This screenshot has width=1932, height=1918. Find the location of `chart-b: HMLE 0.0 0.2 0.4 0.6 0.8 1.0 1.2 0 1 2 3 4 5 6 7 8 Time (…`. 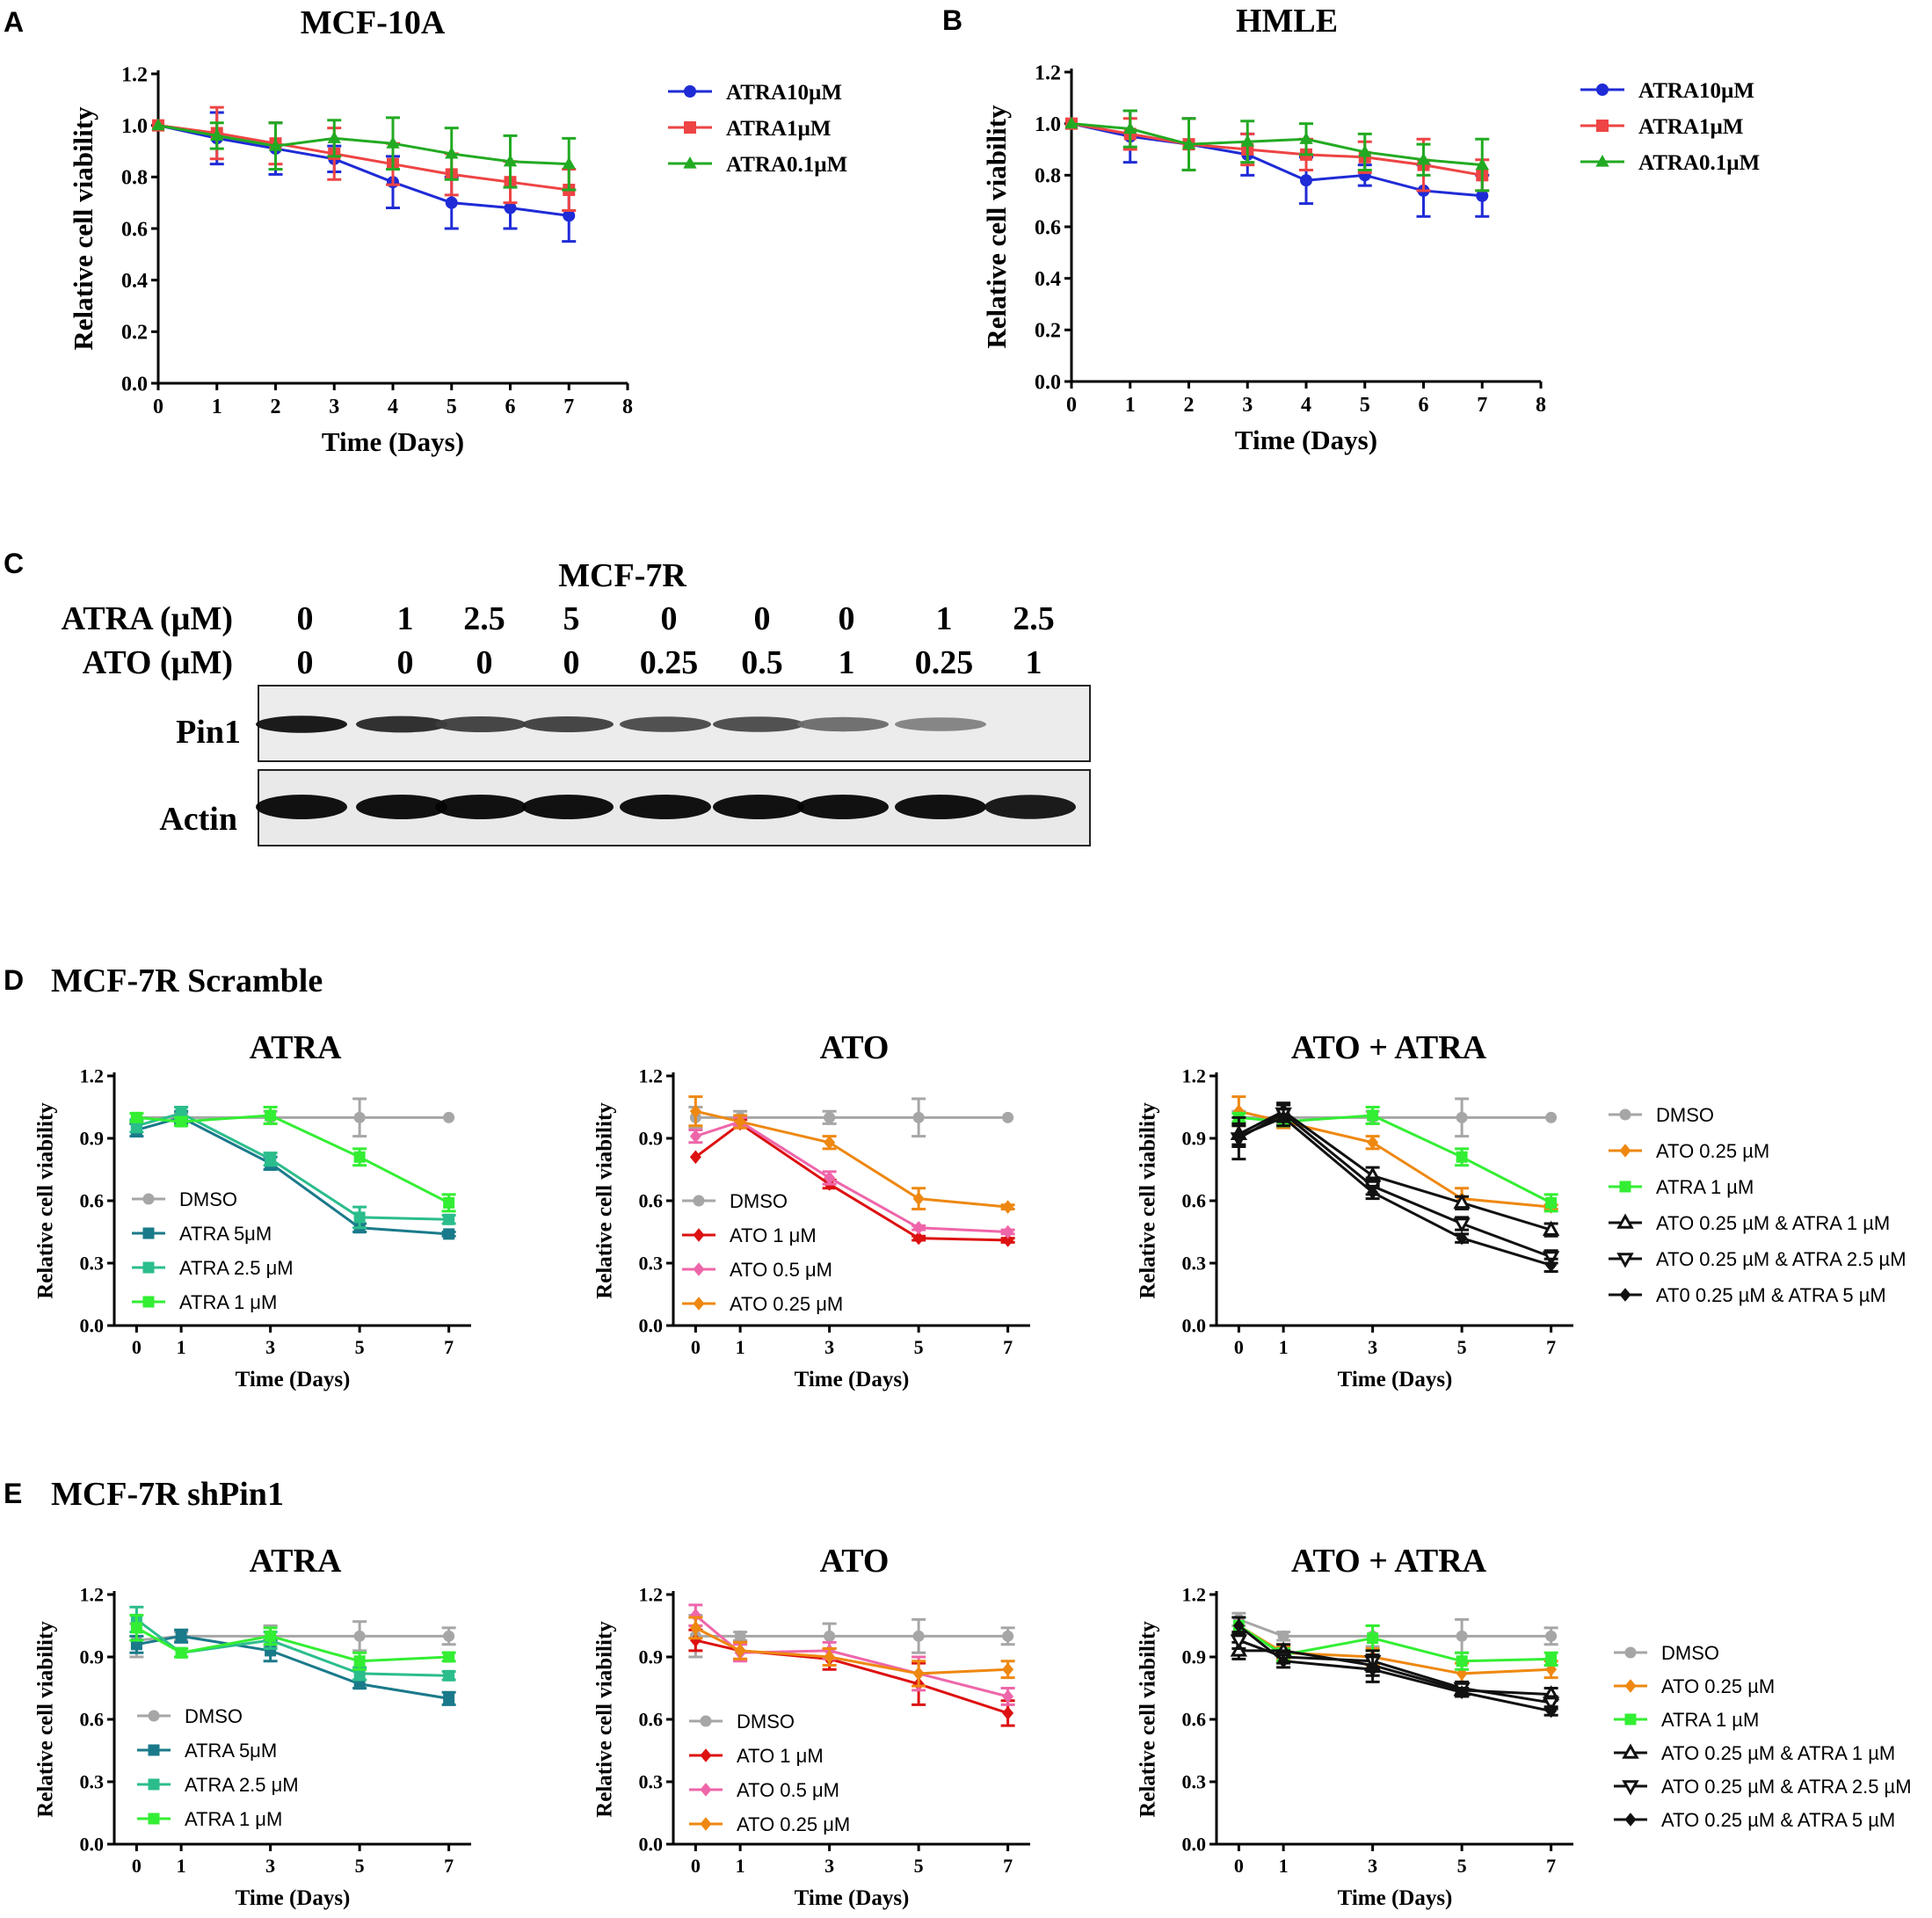

chart-b: HMLE 0.0 0.2 0.4 0.6 0.8 1.0 1.2 0 1 2 3 4 5 6 7 8 Time (… is located at coordinates (1370, 229).